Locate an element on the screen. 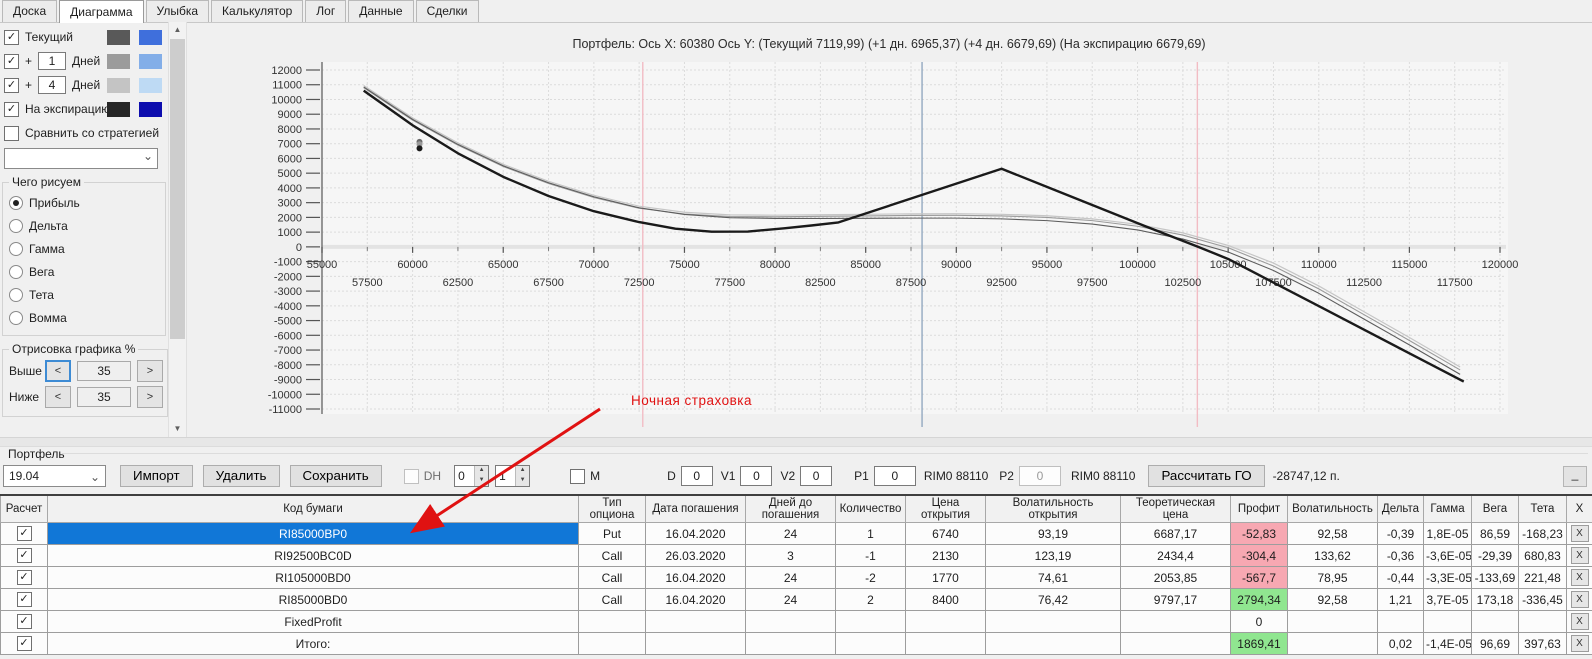 Image resolution: width=1592 pixels, height=659 pixels. save-button: Сохранить is located at coordinates (335, 476).